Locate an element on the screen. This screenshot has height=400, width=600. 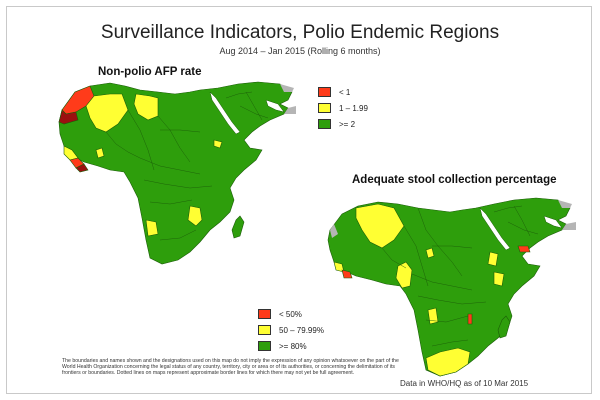
map2-horn-yellow is located at coordinates (493, 259).